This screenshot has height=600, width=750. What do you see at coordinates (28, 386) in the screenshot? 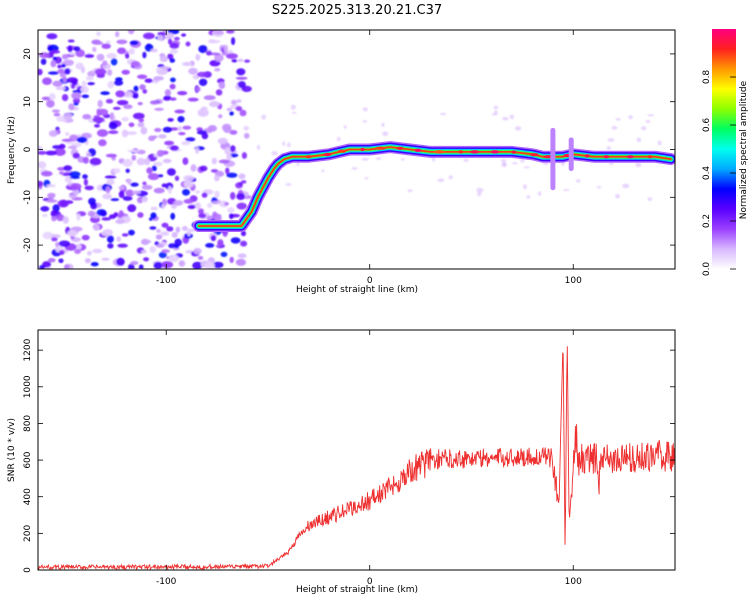
I see `y-tick-label: 1000` at bounding box center [28, 386].